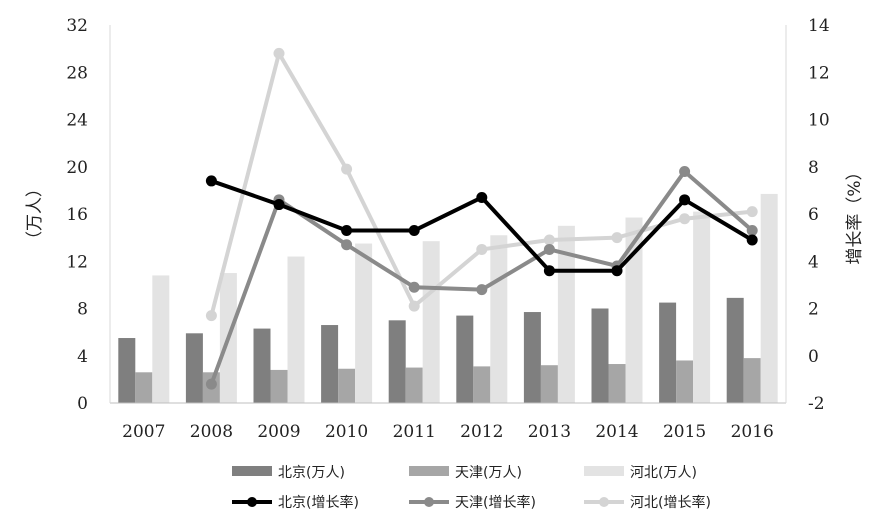  I want to click on left-tick-label: 12, so click(77, 262).